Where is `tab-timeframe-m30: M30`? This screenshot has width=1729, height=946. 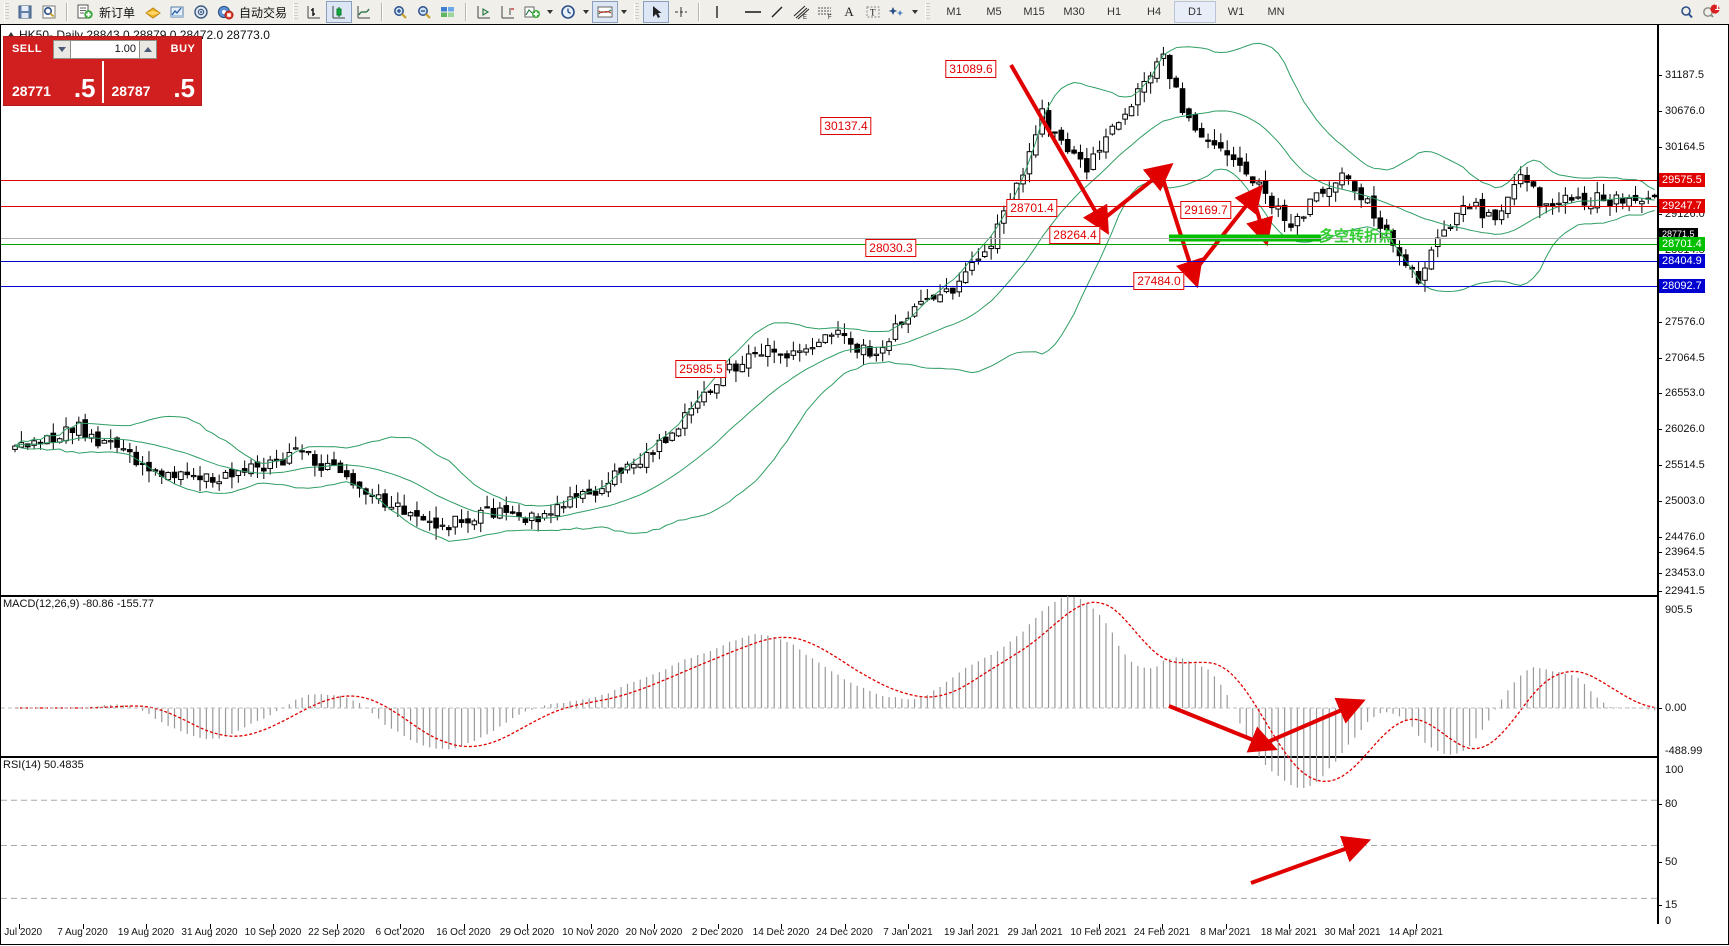
tab-timeframe-m30: M30 is located at coordinates (1074, 12).